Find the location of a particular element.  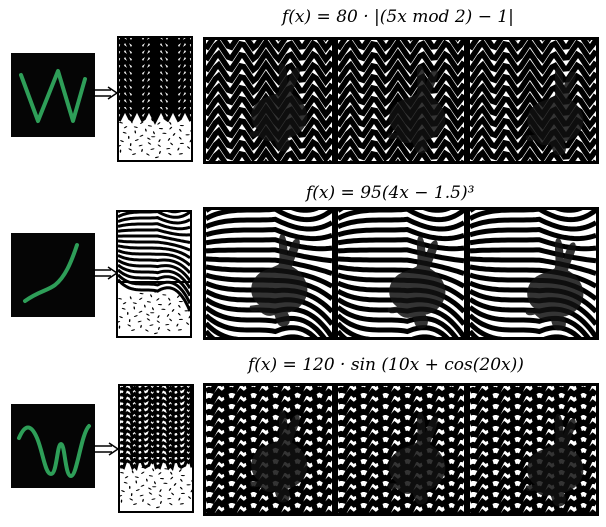

formula-row-1: f(x) = 80 · |(5x mod 2) − 1| is located at coordinates (398, 17).